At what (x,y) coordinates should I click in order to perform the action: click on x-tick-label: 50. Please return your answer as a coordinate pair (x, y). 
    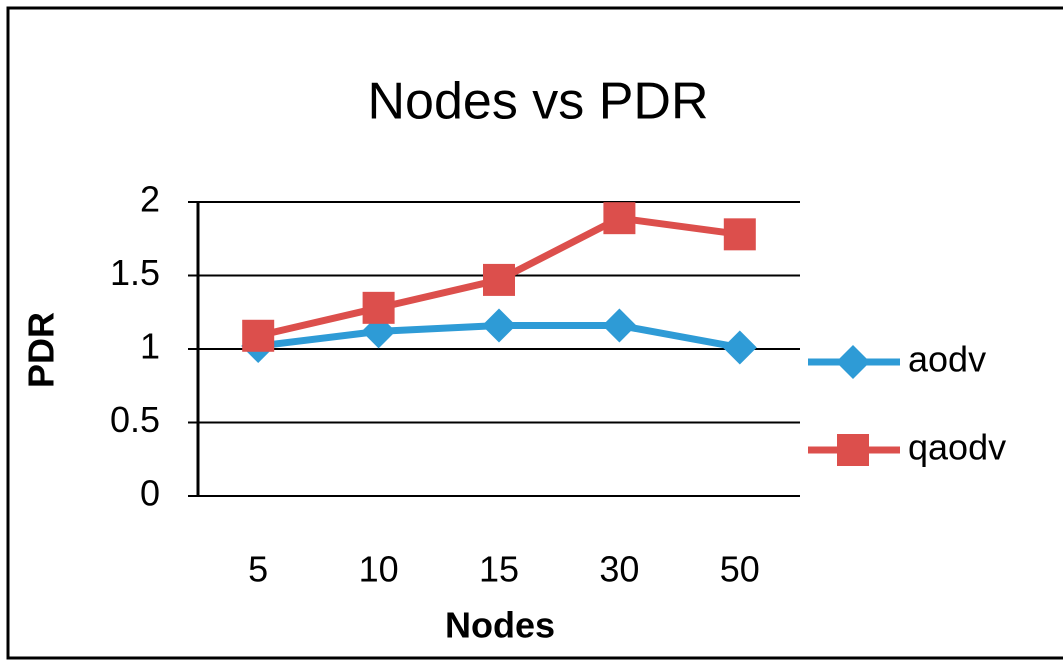
    Looking at the image, I should click on (740, 569).